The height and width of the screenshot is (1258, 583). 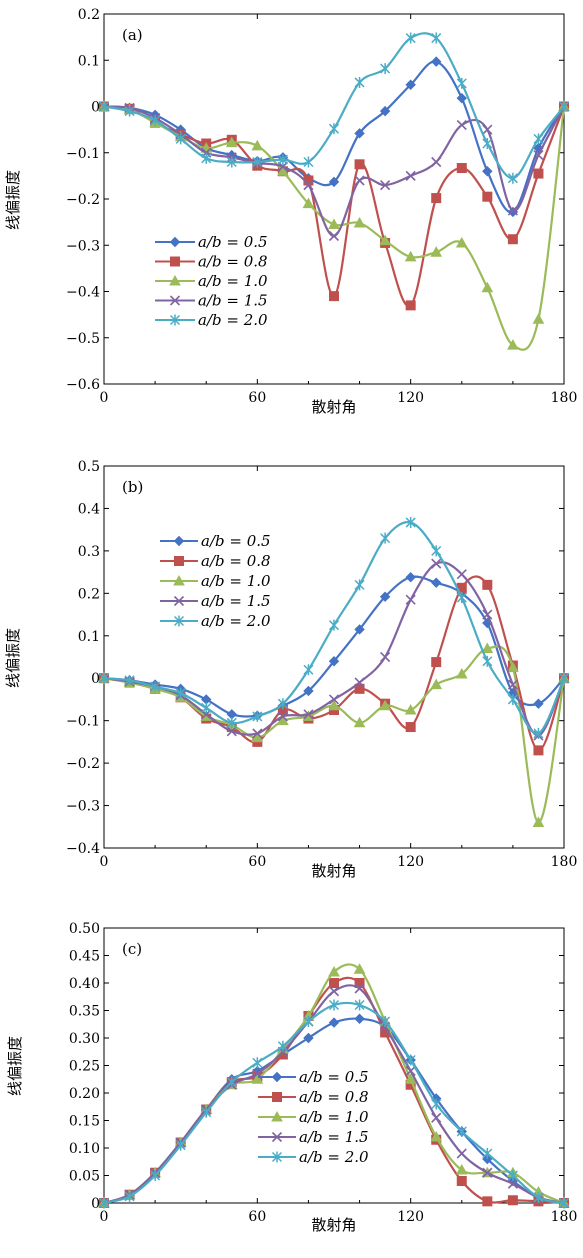 I want to click on legend-entry: a/b = 1.0, so click(x=334, y=1117).